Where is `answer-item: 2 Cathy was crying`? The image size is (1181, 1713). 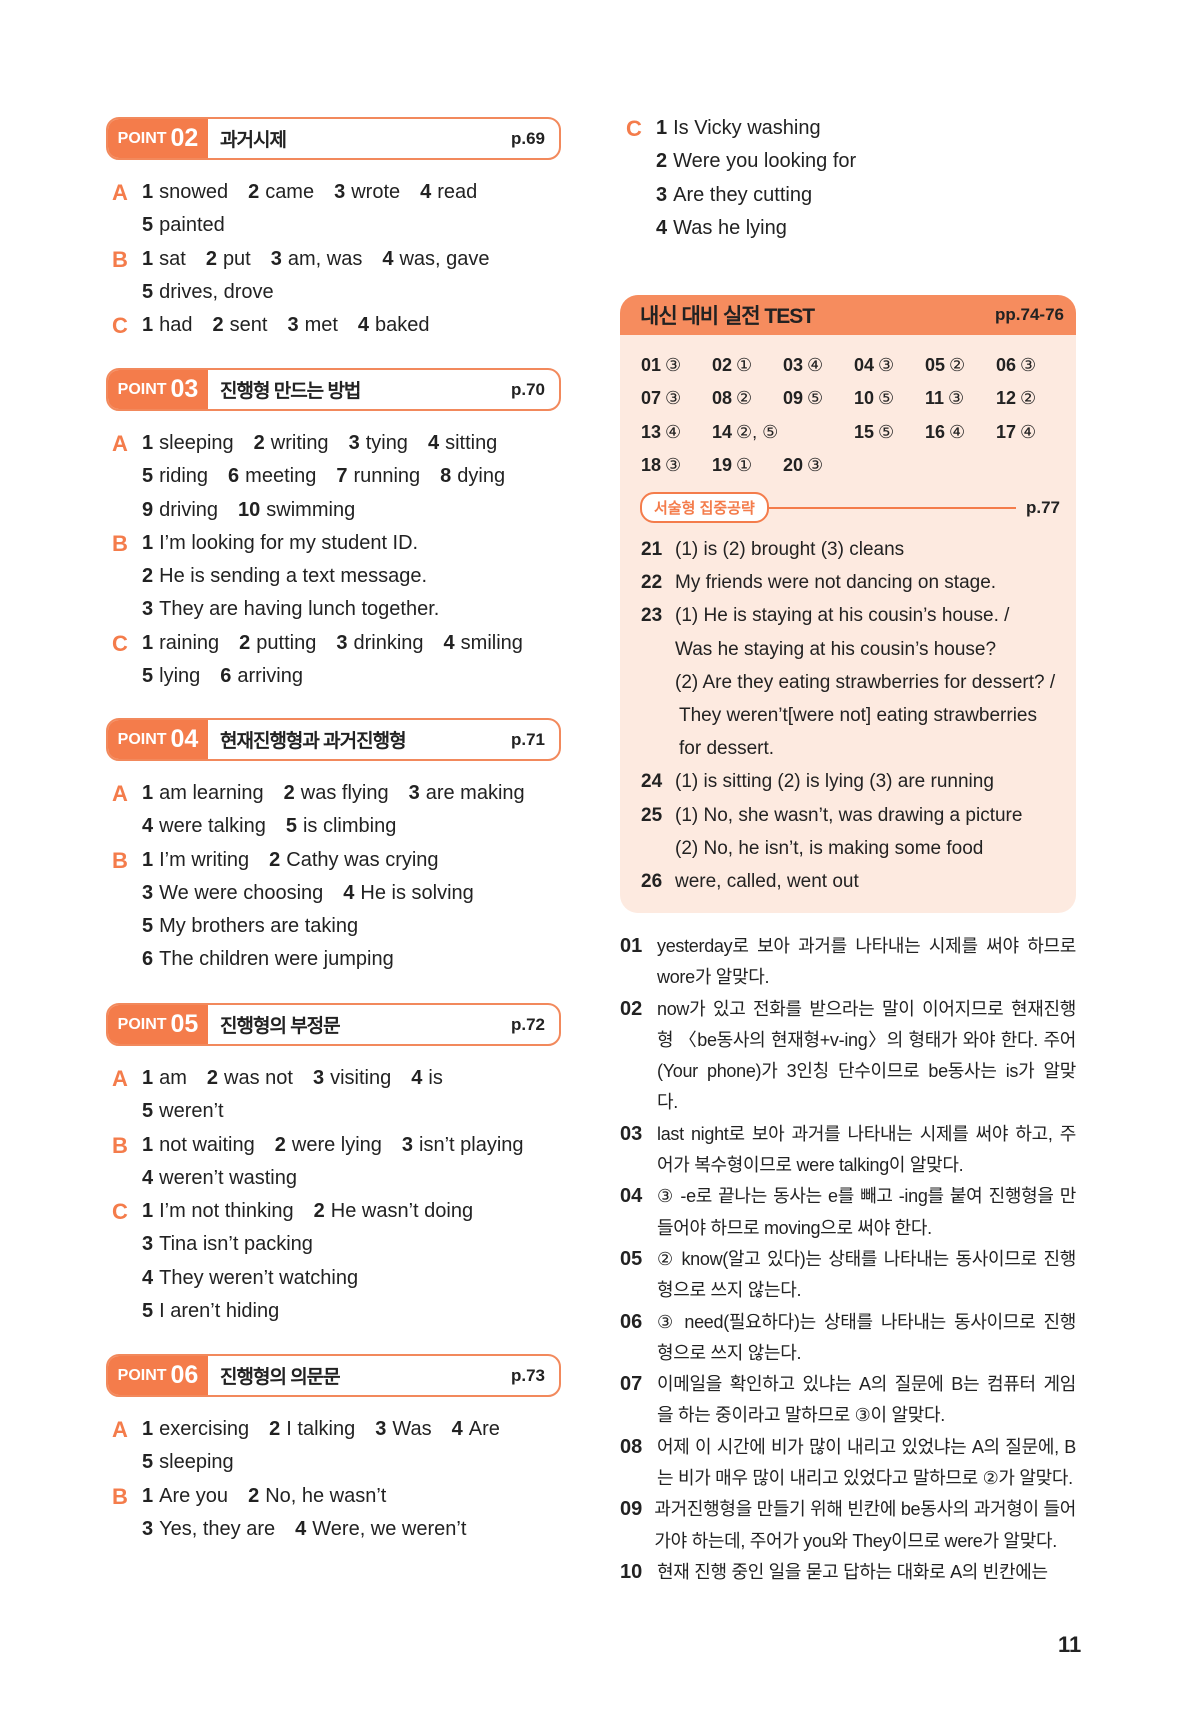
answer-item: 2 Cathy was crying is located at coordinates (353, 860).